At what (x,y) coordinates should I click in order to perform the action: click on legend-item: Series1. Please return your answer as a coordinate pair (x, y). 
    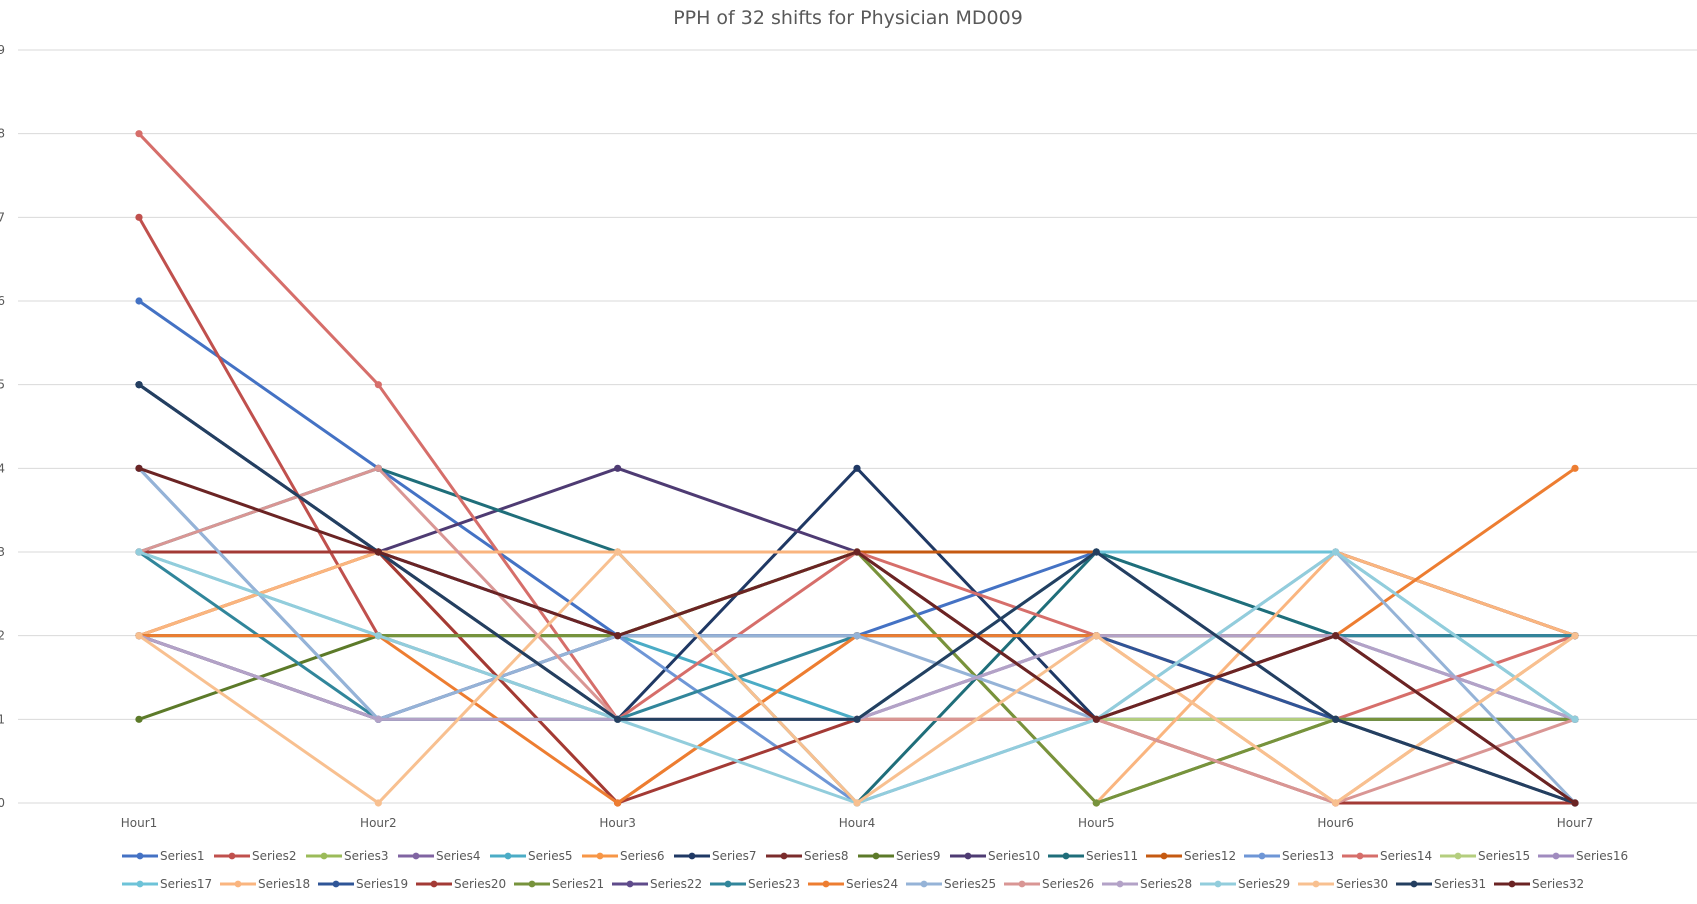
    Looking at the image, I should click on (163, 856).